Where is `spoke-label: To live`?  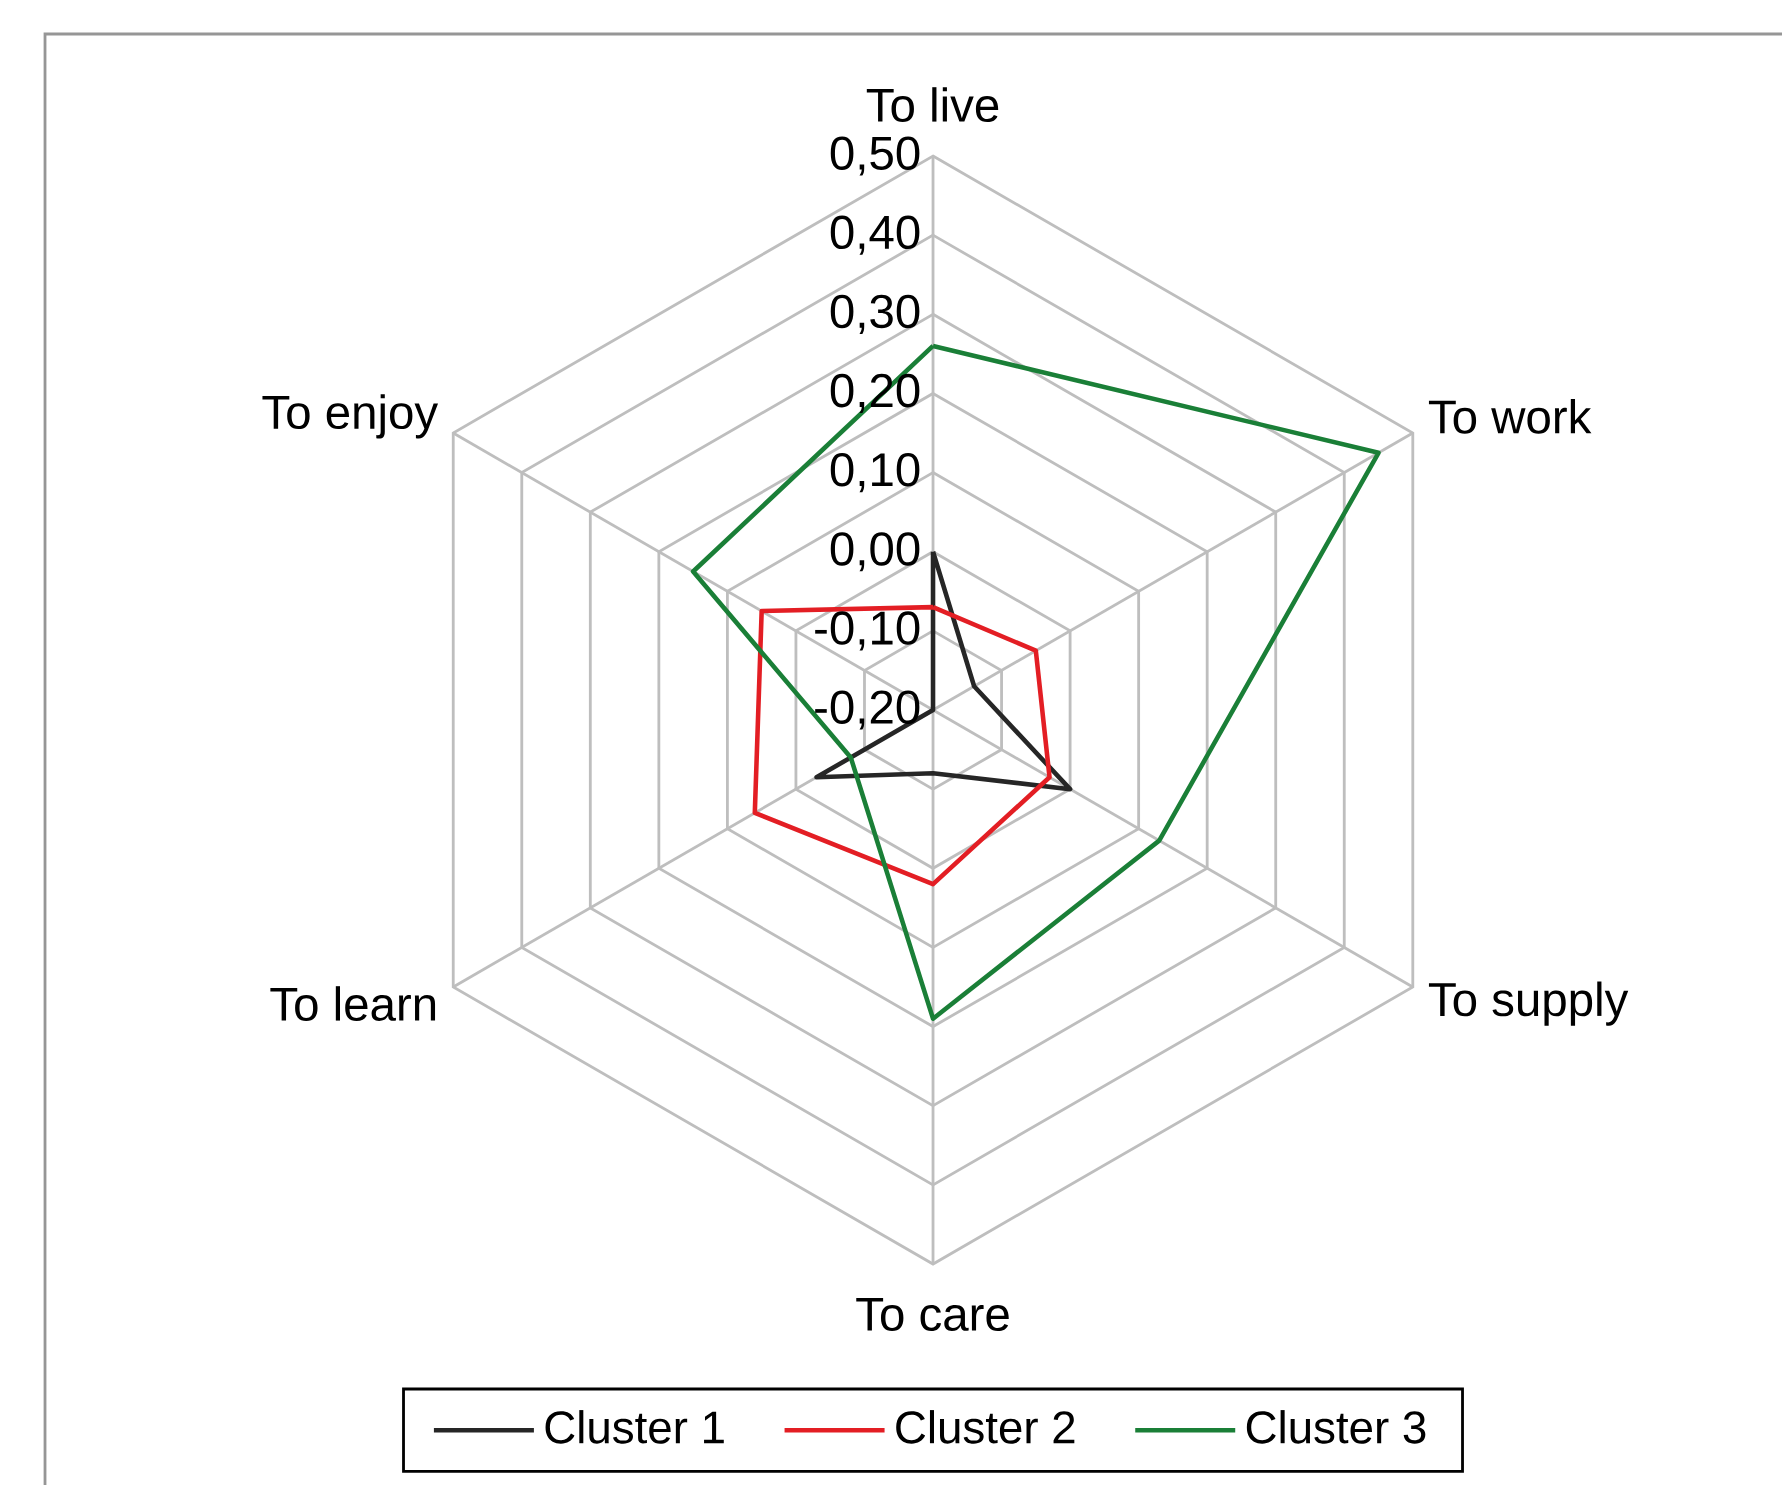
spoke-label: To live is located at coordinates (932, 105).